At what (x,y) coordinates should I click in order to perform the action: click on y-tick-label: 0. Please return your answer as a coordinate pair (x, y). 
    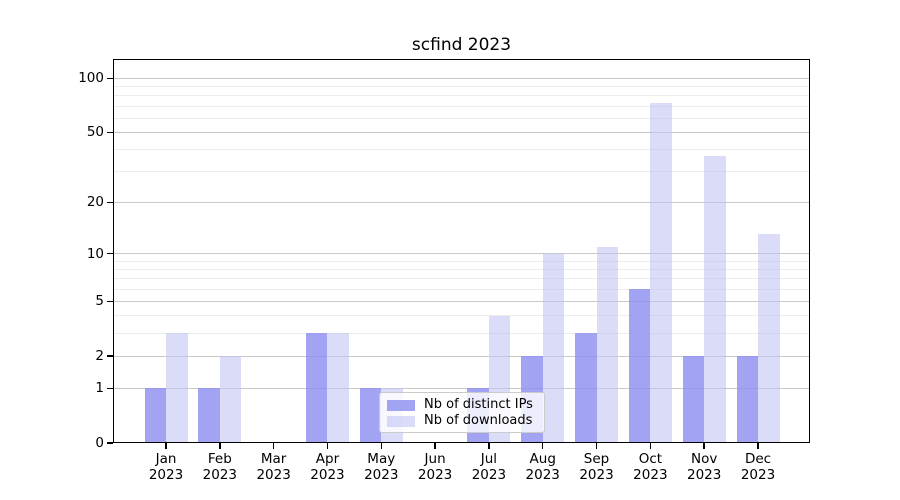
    Looking at the image, I should click on (99, 443).